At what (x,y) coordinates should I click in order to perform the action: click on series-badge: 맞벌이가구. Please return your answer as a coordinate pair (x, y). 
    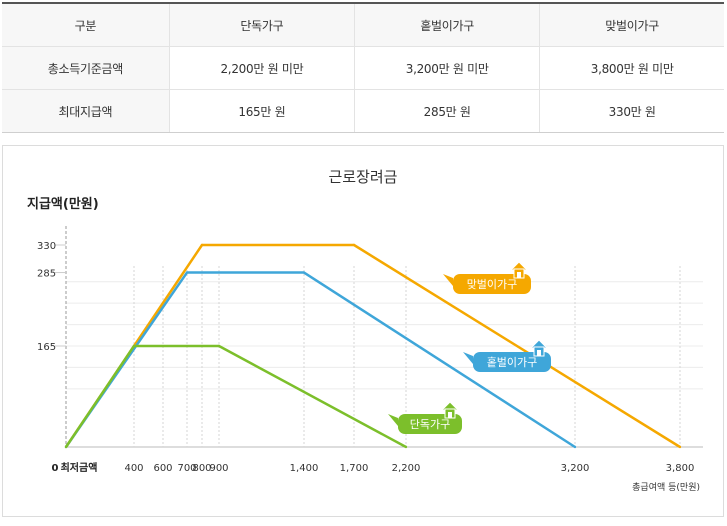
    Looking at the image, I should click on (487, 277).